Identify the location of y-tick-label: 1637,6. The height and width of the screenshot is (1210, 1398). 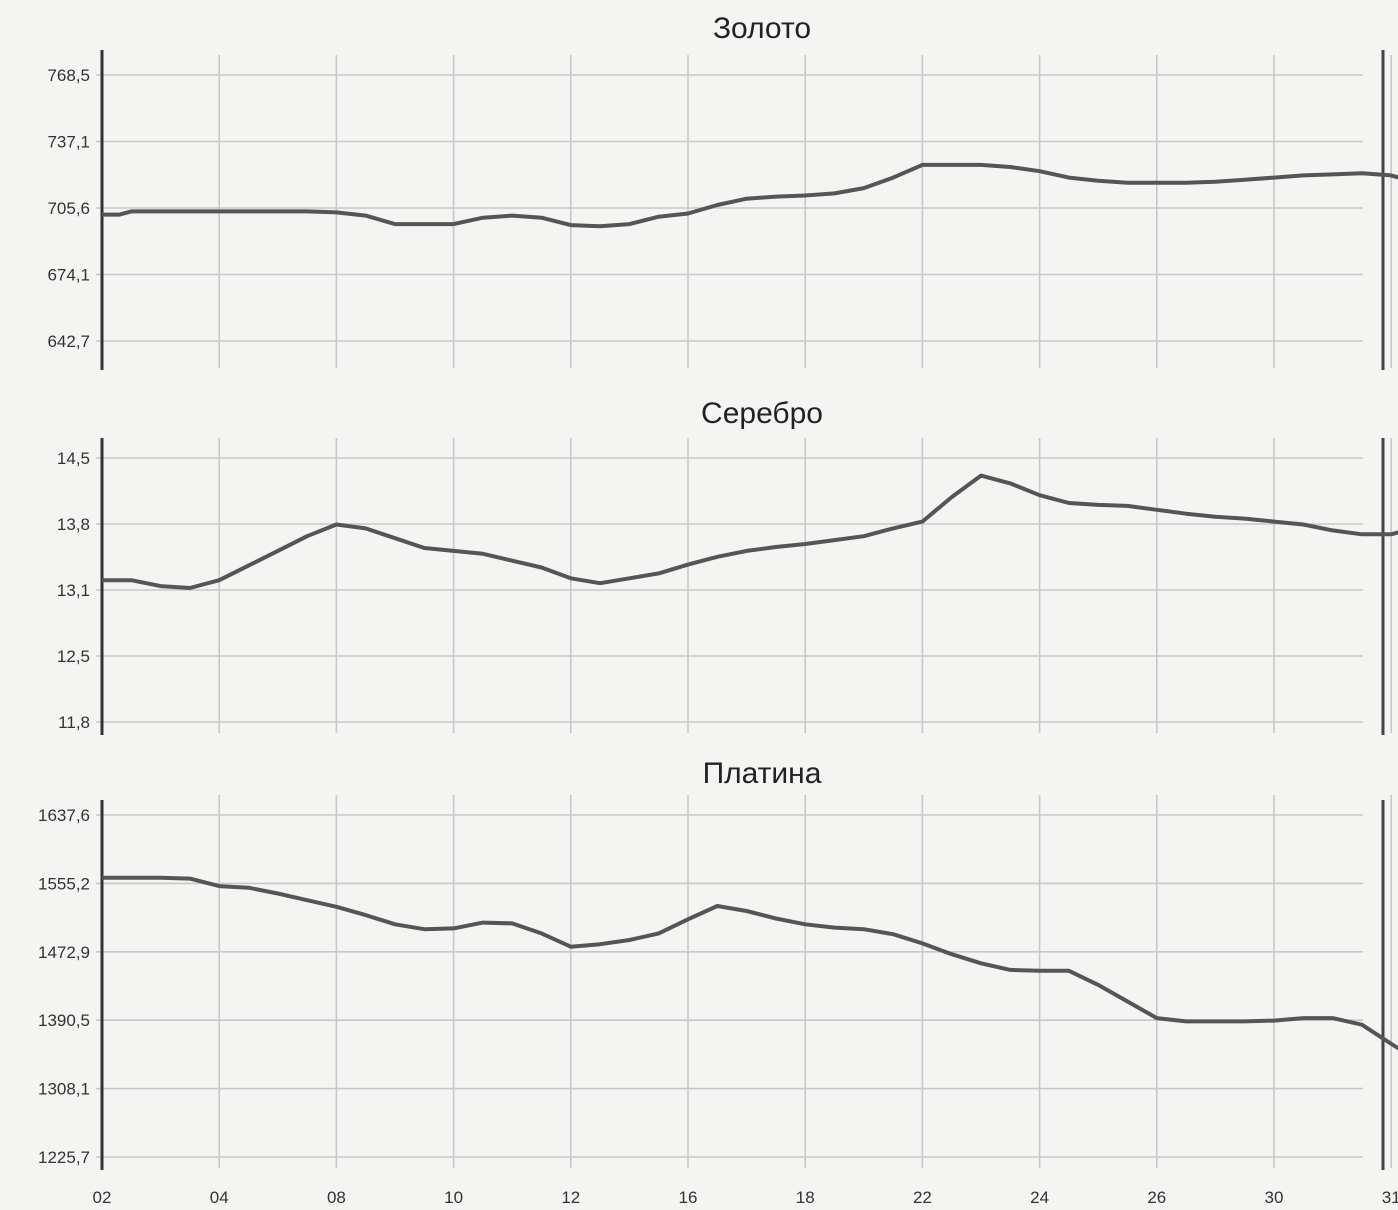
(64, 815).